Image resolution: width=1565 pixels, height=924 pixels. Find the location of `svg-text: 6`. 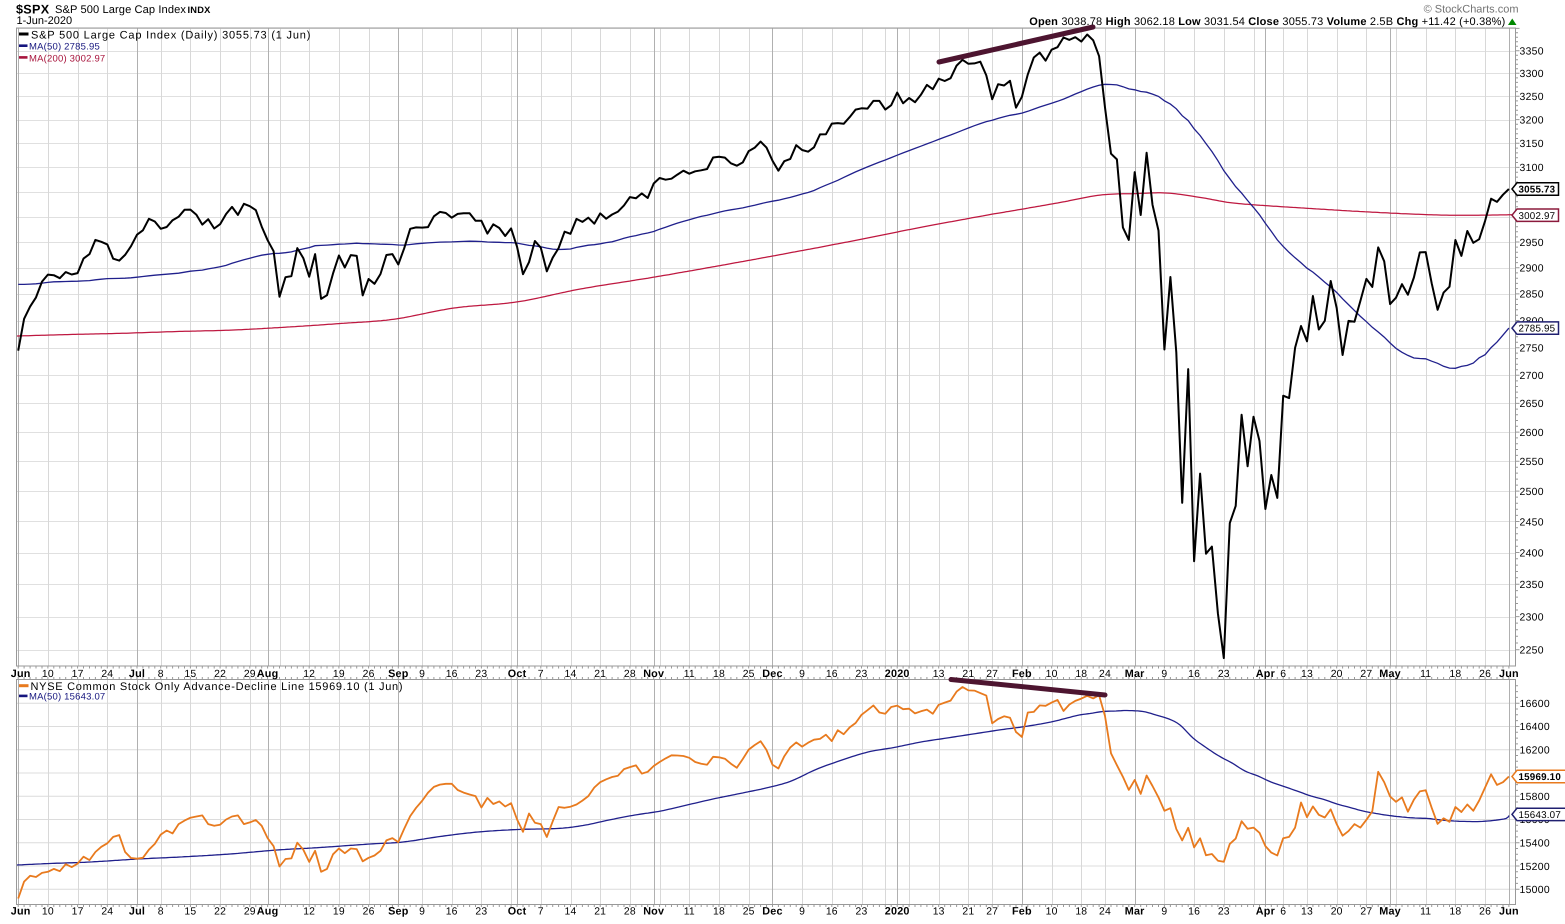

svg-text: 6 is located at coordinates (1283, 912).